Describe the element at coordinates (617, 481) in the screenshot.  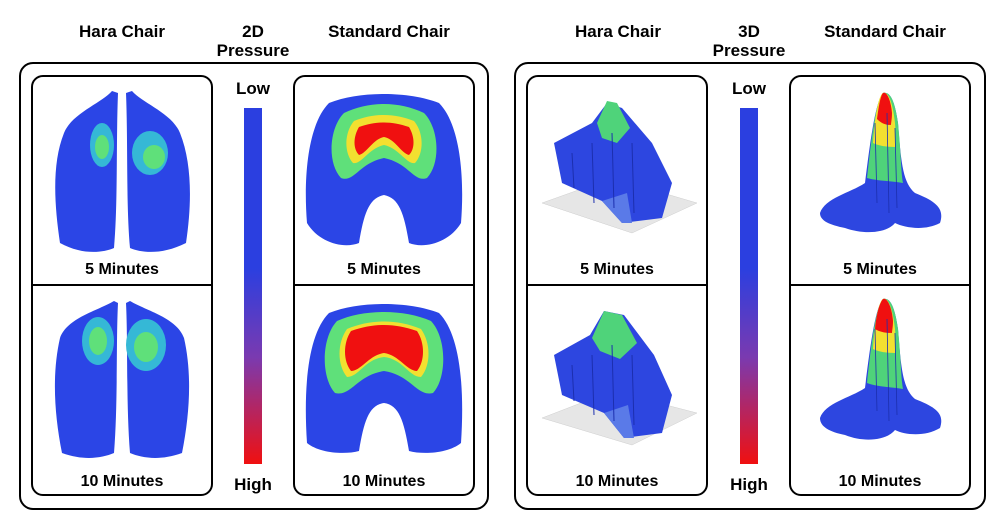
I see `hara-3d-10min-caption: 10 Minutes` at that location.